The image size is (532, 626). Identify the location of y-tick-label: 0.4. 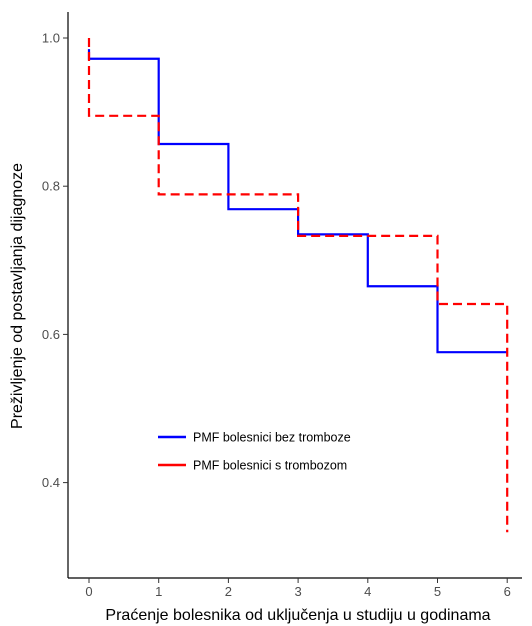
(51, 482).